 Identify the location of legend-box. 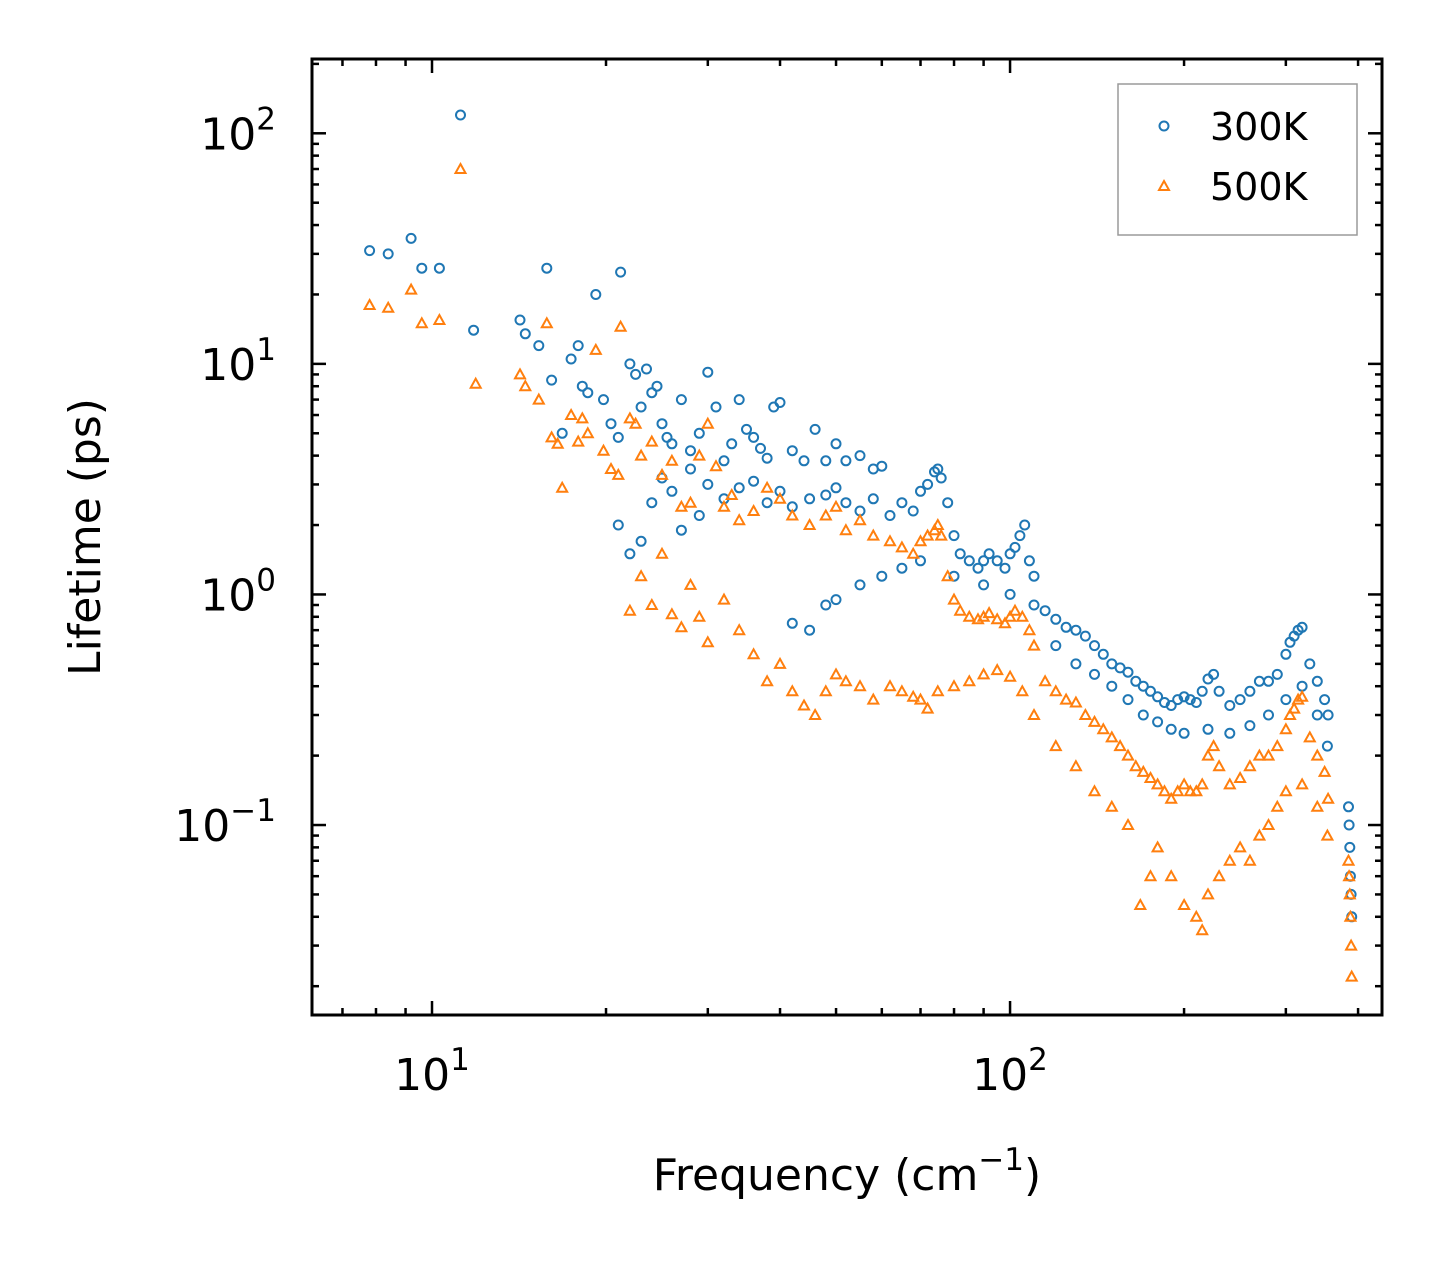
(1237, 159).